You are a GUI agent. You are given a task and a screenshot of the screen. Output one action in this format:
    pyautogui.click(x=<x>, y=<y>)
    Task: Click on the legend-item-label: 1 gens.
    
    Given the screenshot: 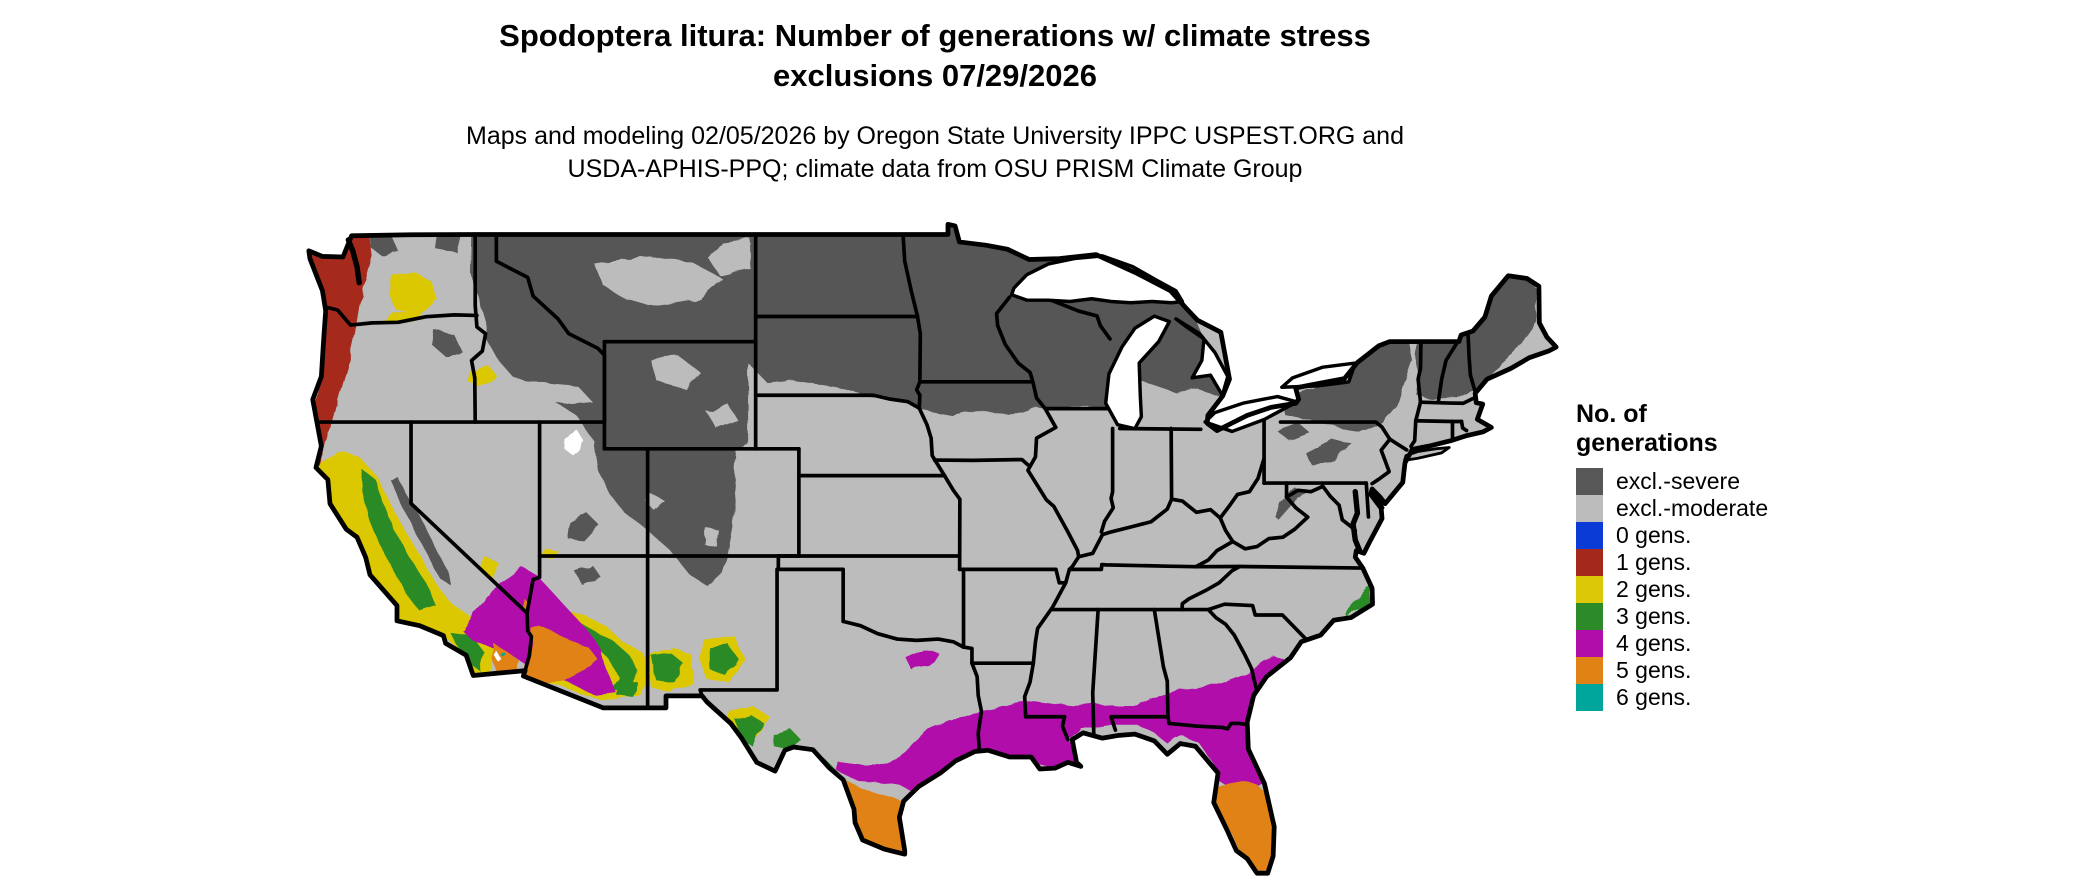 What is the action you would take?
    pyautogui.click(x=1654, y=562)
    